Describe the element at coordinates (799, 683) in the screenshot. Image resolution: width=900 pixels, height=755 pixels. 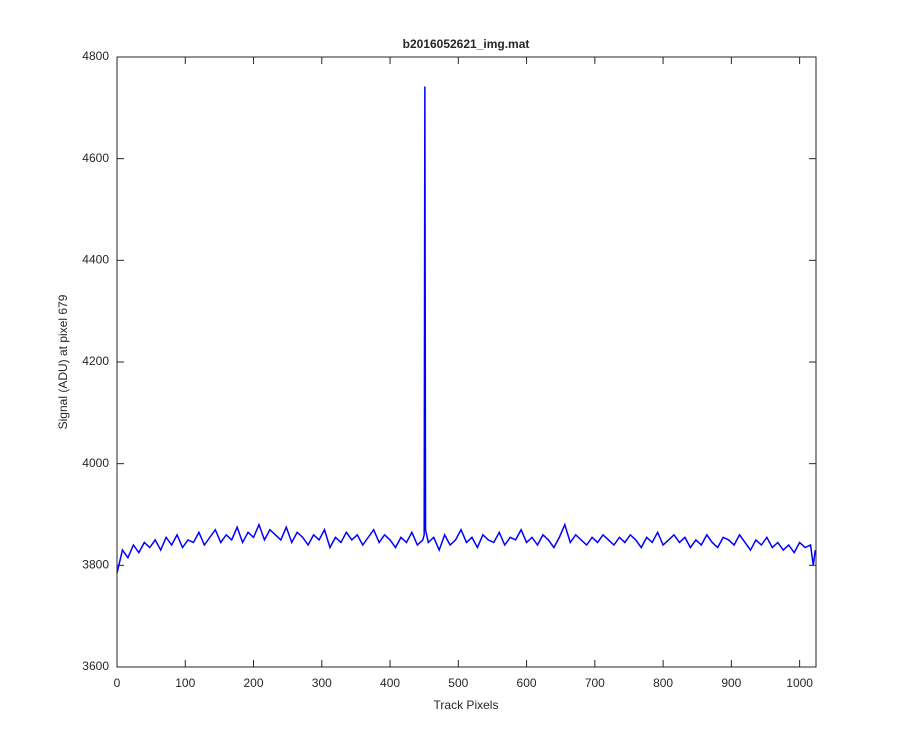
I see `x-tick-label: 1000` at that location.